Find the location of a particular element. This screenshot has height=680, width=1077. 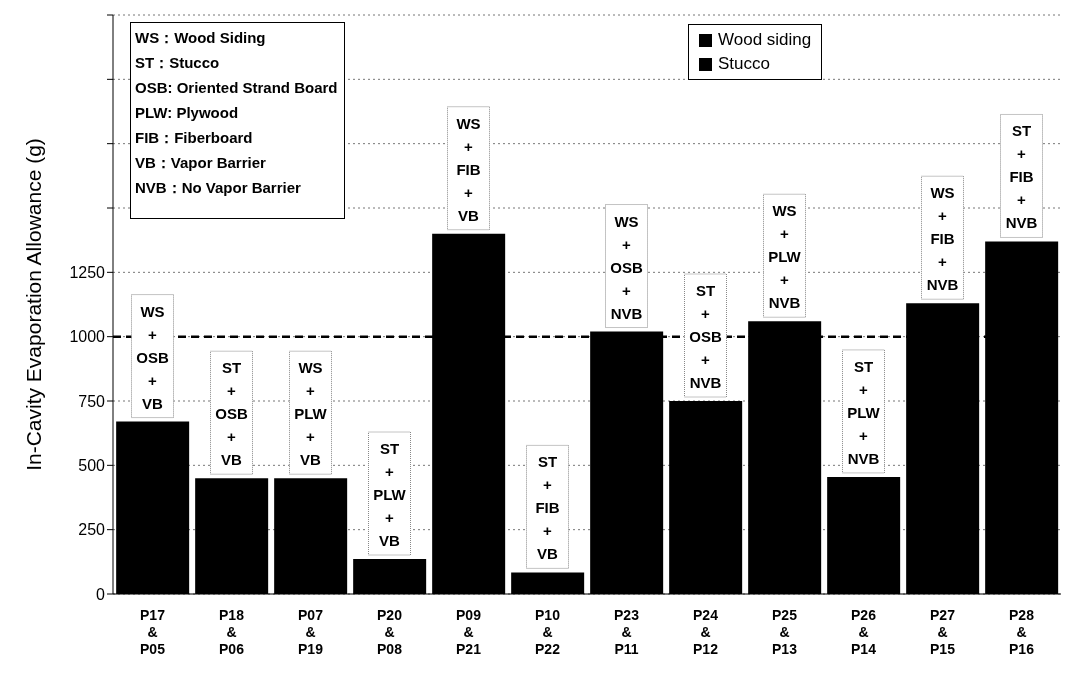

x-tick-label: P28 & P16 is located at coordinates (1022, 632).